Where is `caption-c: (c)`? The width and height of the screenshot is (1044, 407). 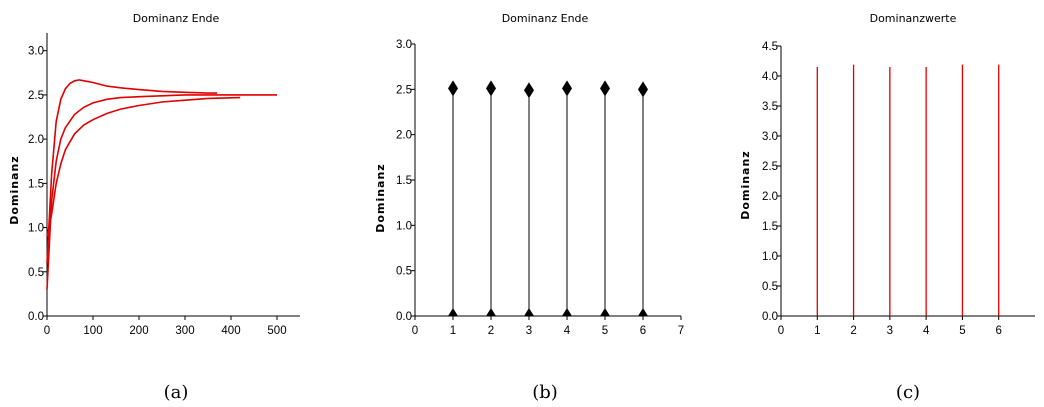 caption-c: (c) is located at coordinates (908, 392).